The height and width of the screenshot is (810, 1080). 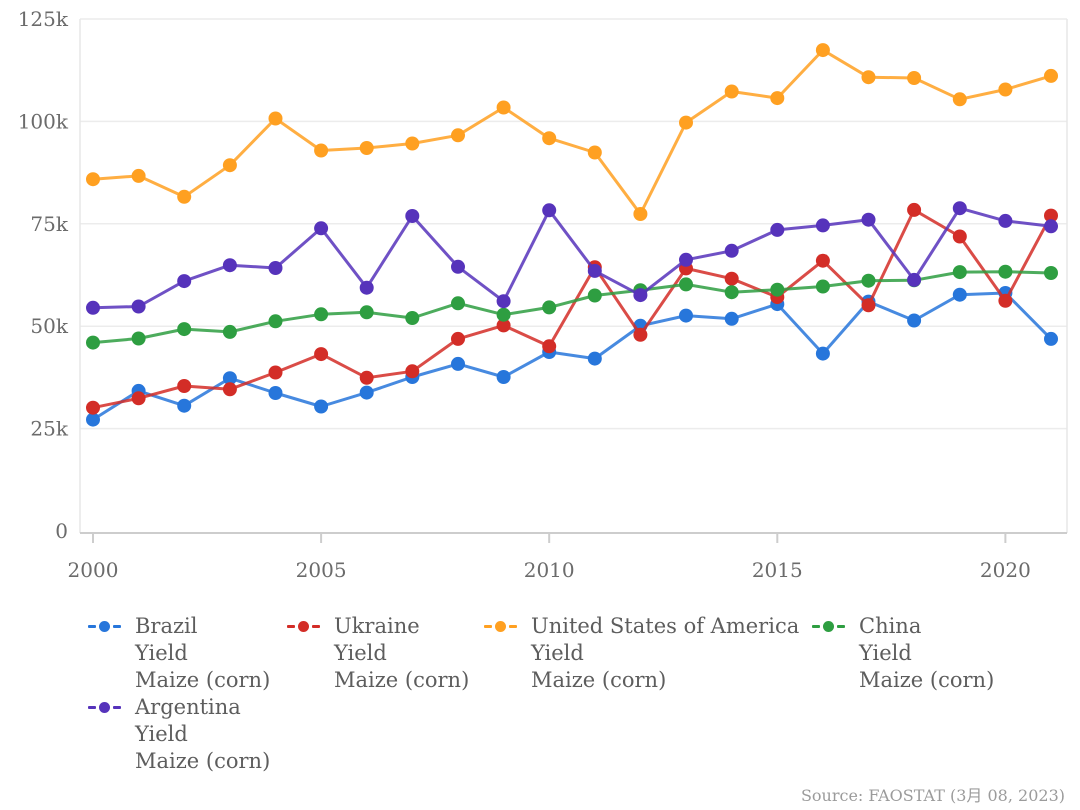 What do you see at coordinates (914, 78) in the screenshot?
I see `dot-united-states-of-america-2018` at bounding box center [914, 78].